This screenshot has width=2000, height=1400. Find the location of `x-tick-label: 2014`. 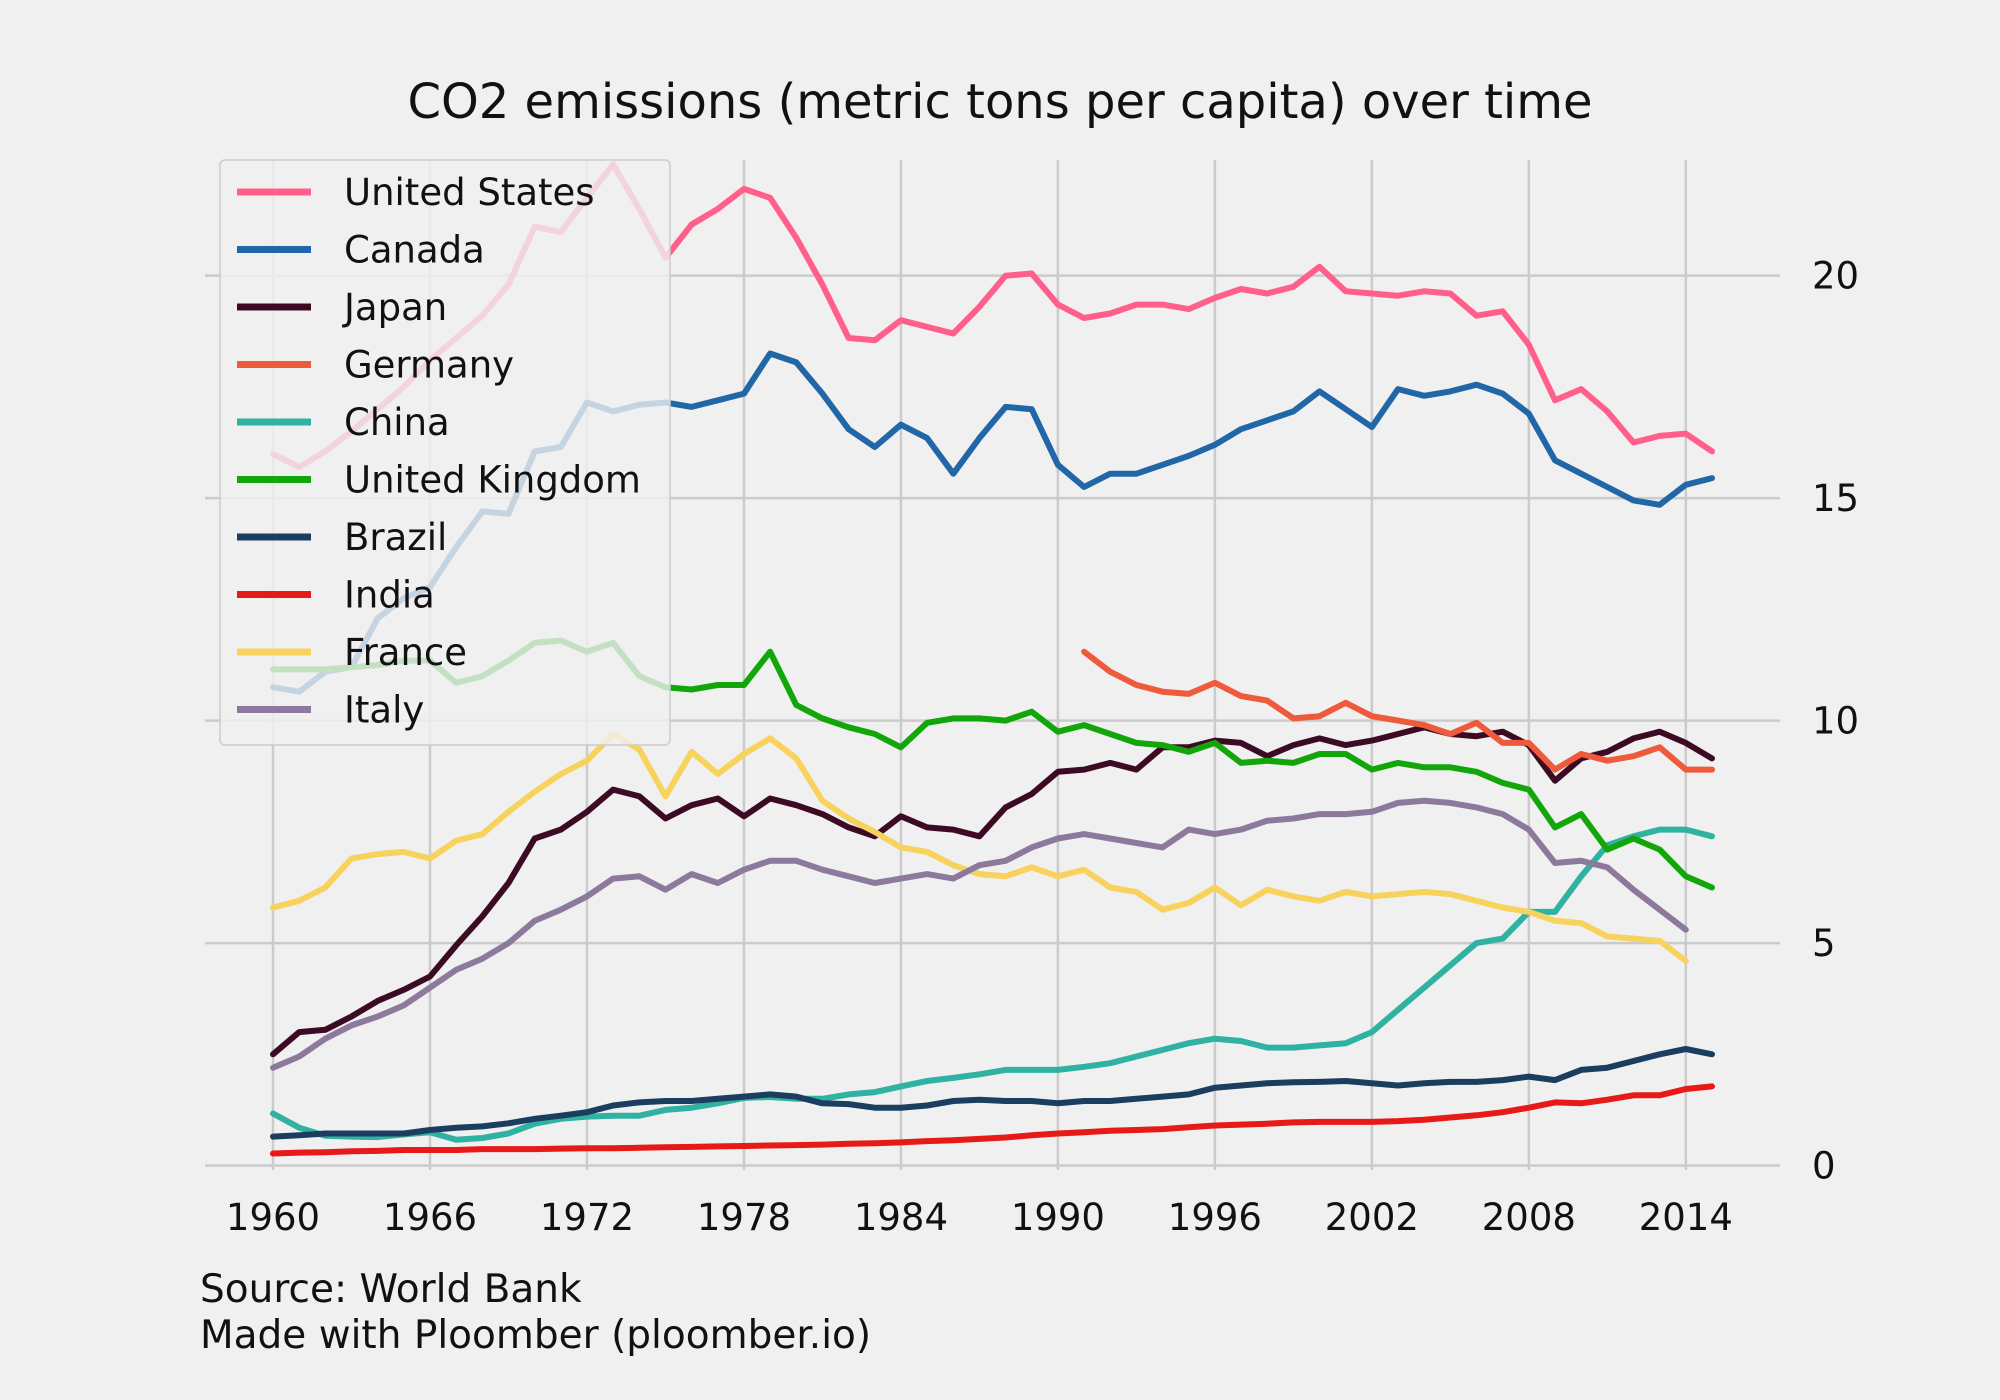

x-tick-label: 2014 is located at coordinates (1686, 1217).